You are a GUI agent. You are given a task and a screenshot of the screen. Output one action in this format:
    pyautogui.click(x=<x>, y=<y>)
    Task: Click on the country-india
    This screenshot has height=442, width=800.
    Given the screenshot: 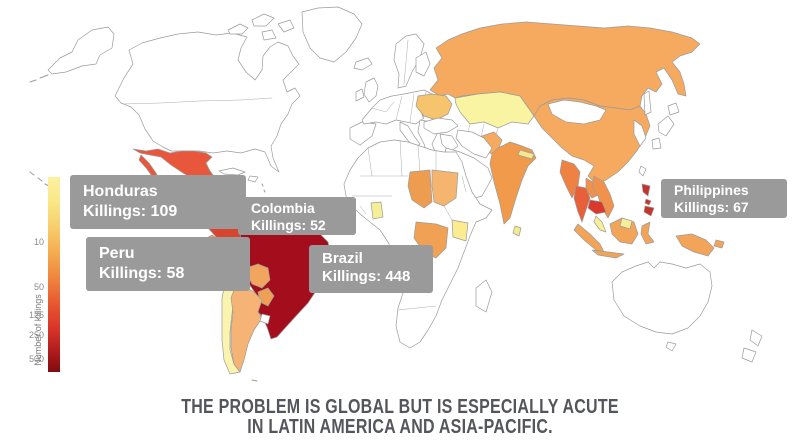 What is the action you would take?
    pyautogui.click(x=513, y=183)
    